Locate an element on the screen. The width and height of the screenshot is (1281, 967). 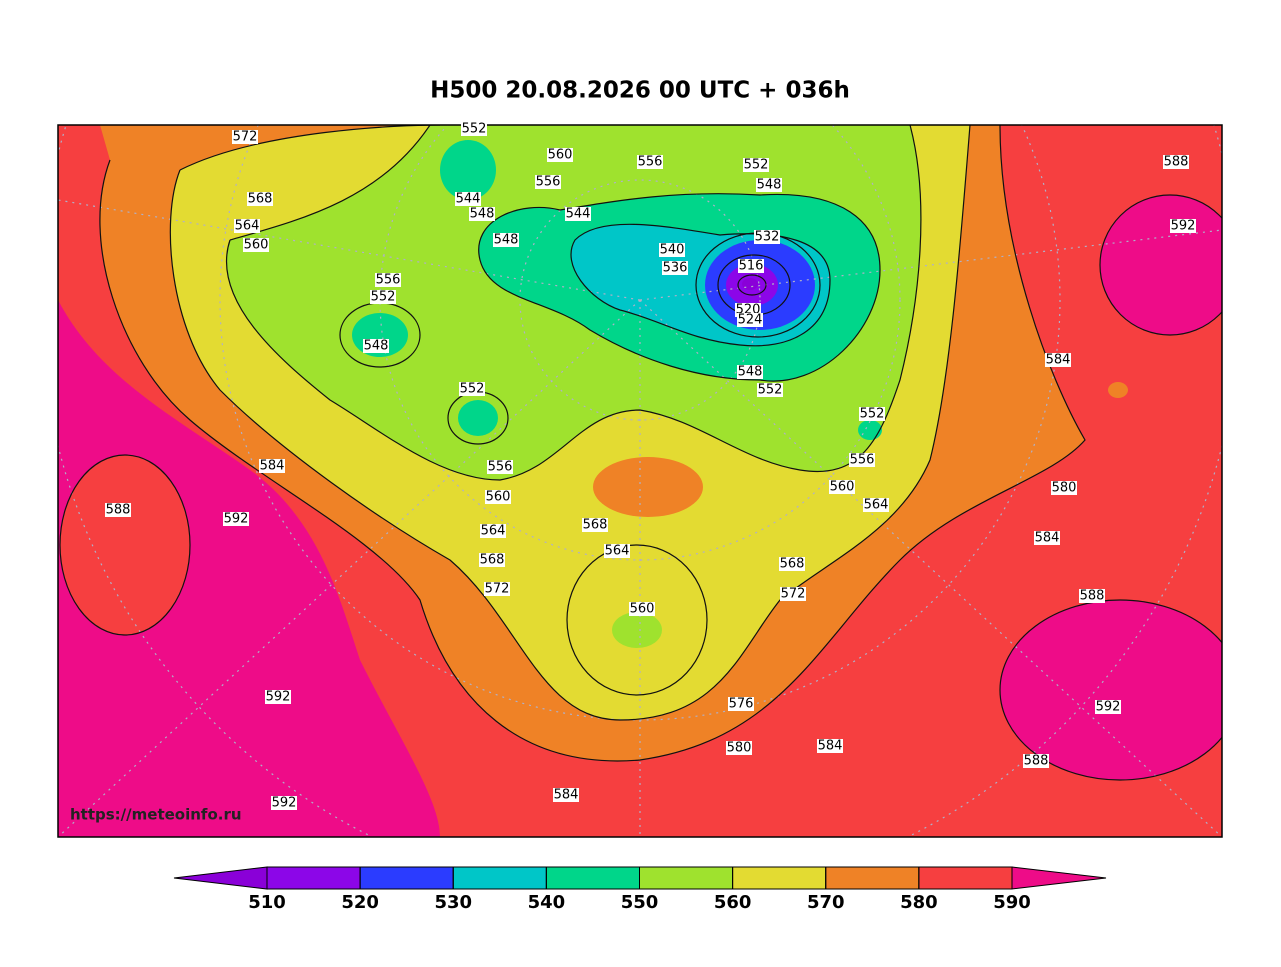
colorbar-tick-label: 570 is located at coordinates (826, 902).